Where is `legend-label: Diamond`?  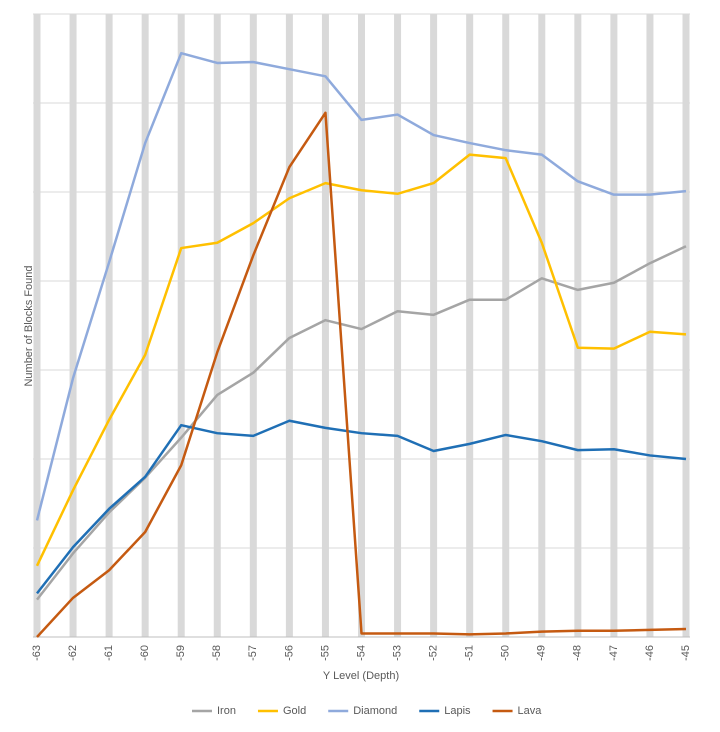 legend-label: Diamond is located at coordinates (375, 711).